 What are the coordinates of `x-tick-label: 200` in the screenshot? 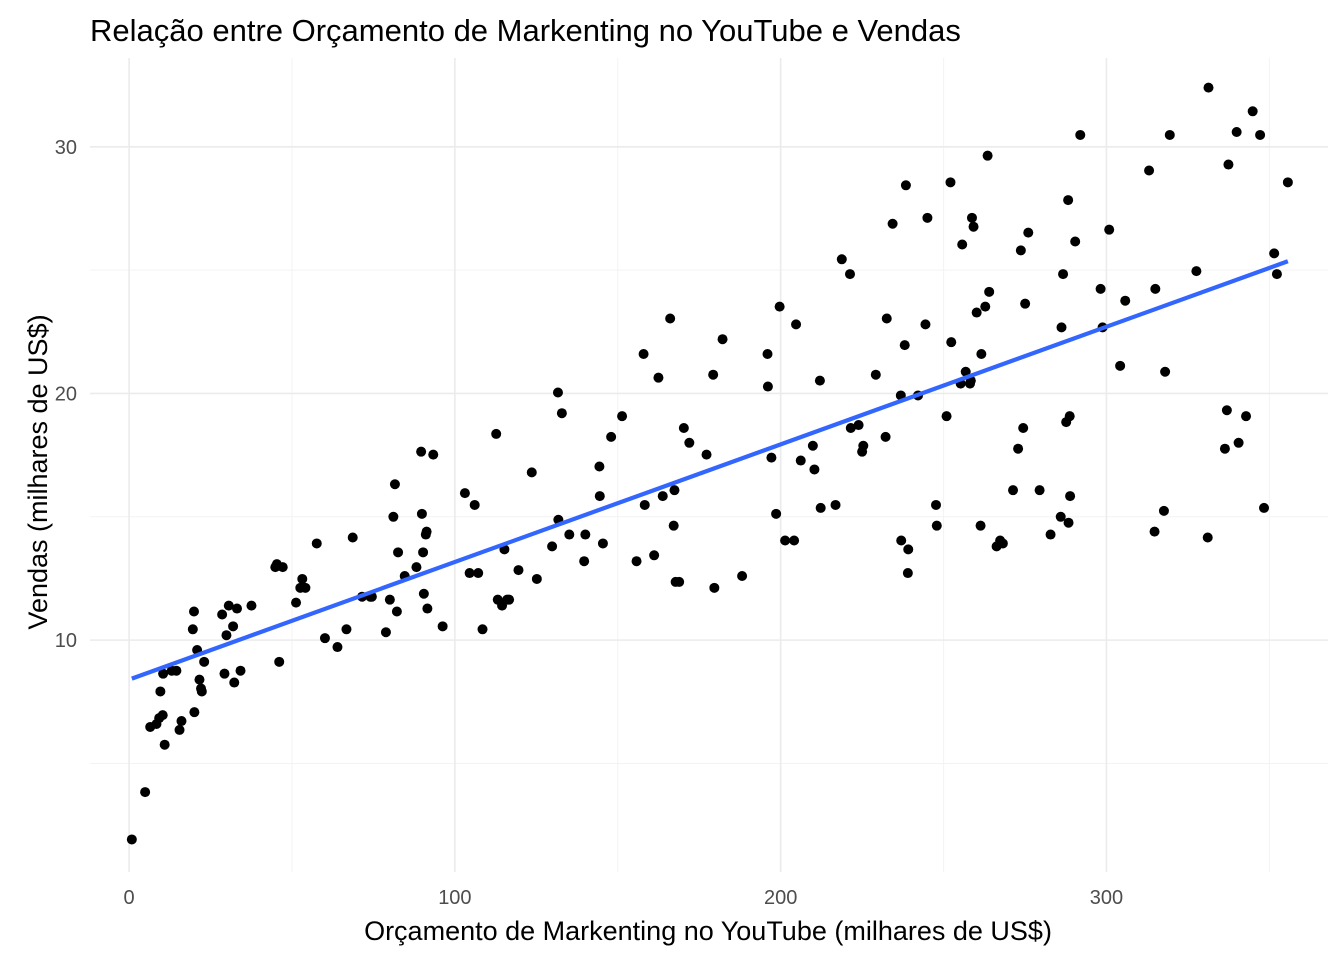 It's located at (780, 898).